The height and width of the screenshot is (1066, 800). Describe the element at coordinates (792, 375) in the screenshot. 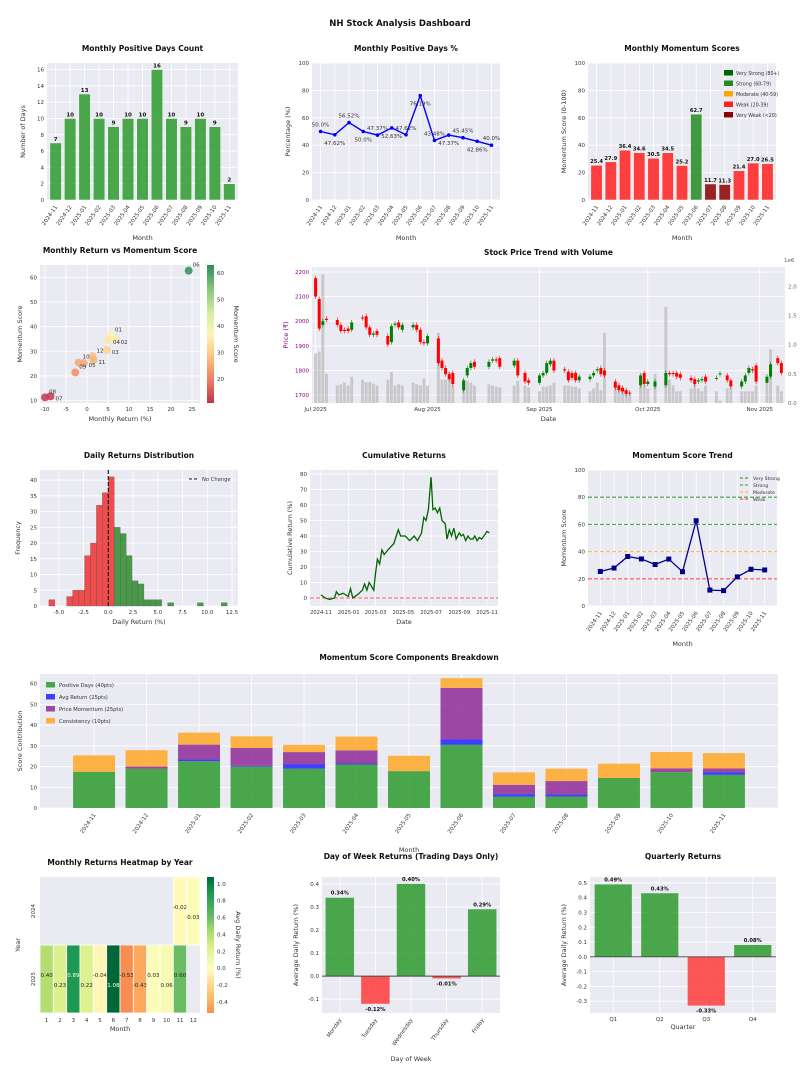

I see `y2-tick-label: 0.5` at that location.